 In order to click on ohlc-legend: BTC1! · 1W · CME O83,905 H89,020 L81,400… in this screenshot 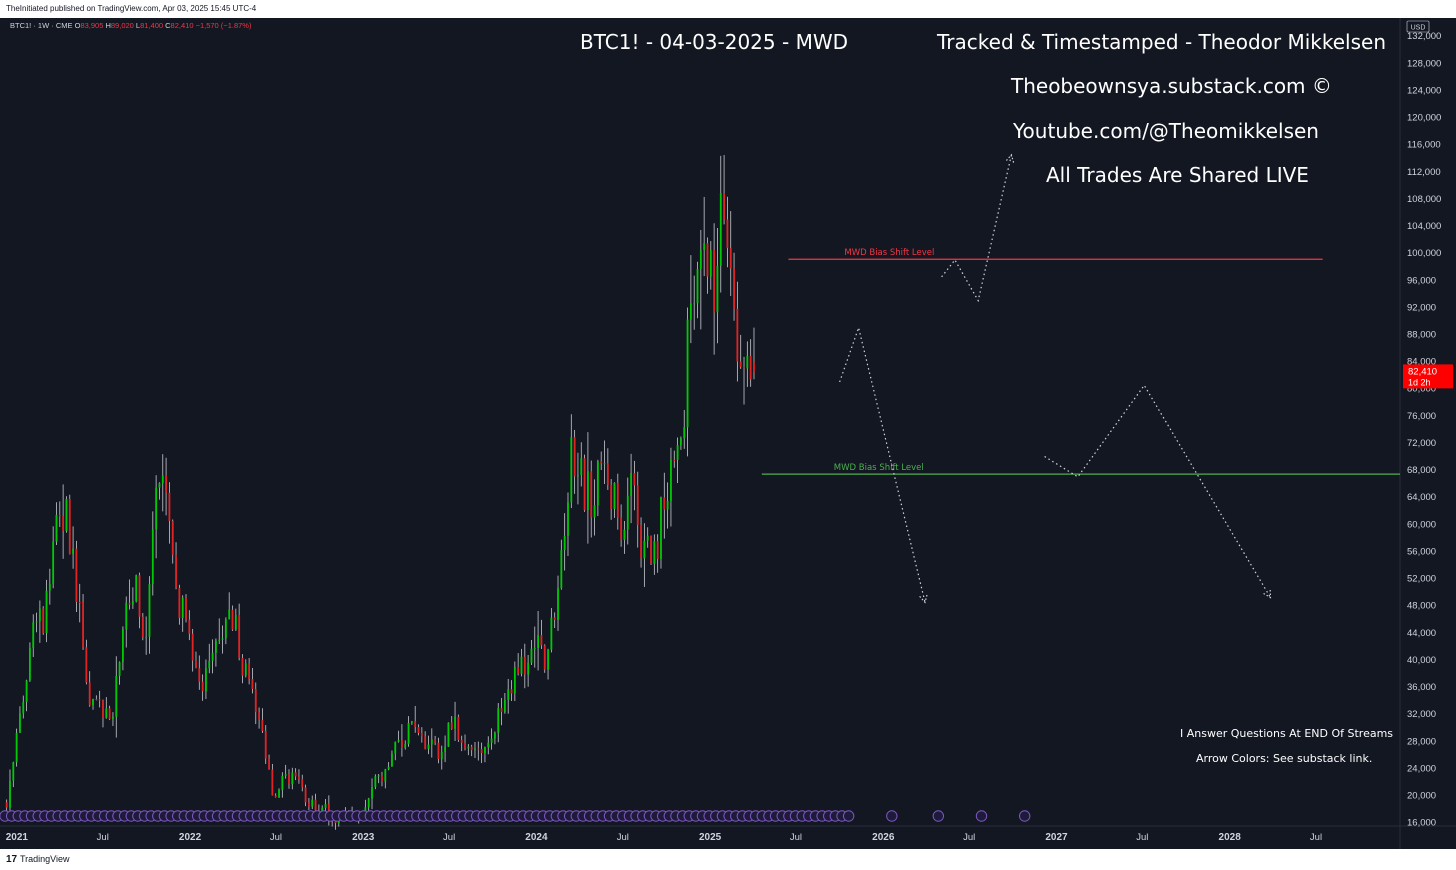, I will do `click(131, 25)`.